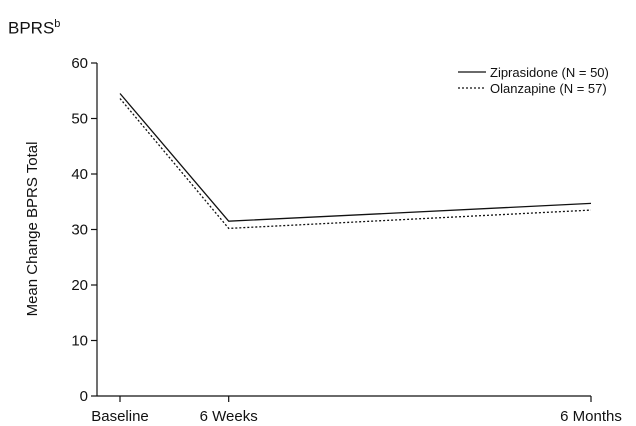 The image size is (636, 426). Describe the element at coordinates (79, 285) in the screenshot. I see `y-tick-label-20: 20` at that location.